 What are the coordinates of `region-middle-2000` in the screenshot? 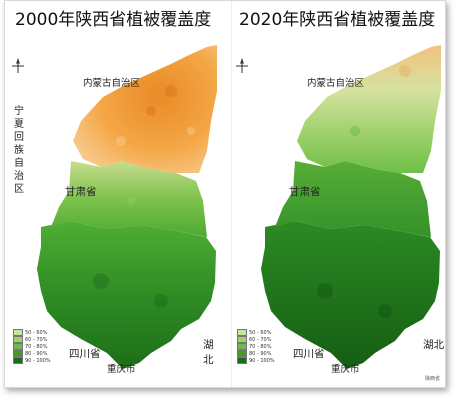 It's located at (129, 199).